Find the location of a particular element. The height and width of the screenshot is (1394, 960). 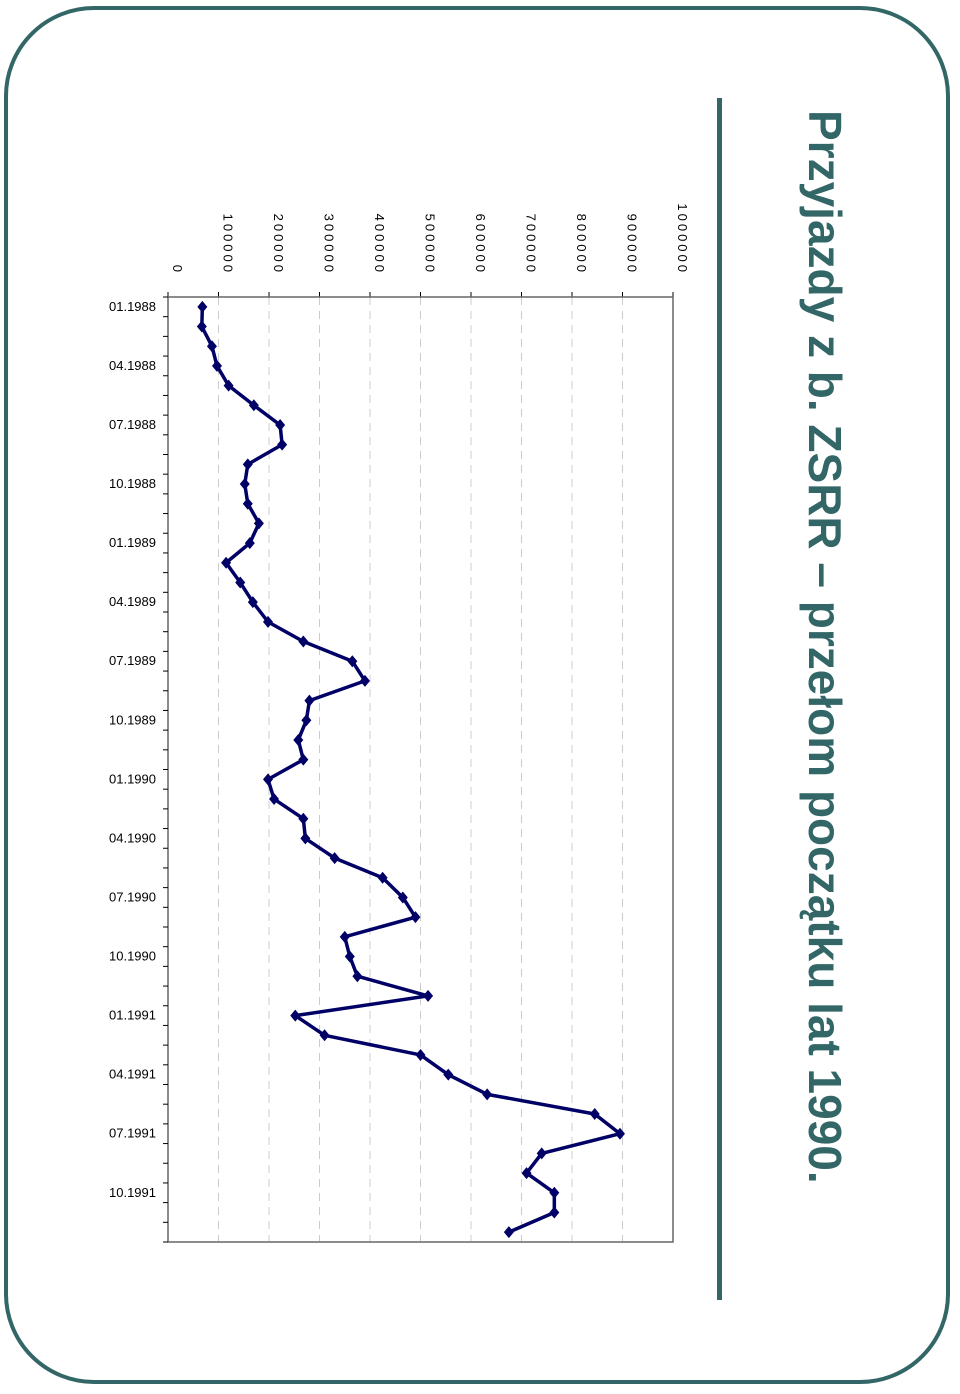

value-tick-label: 1000000 is located at coordinates (682, 239).